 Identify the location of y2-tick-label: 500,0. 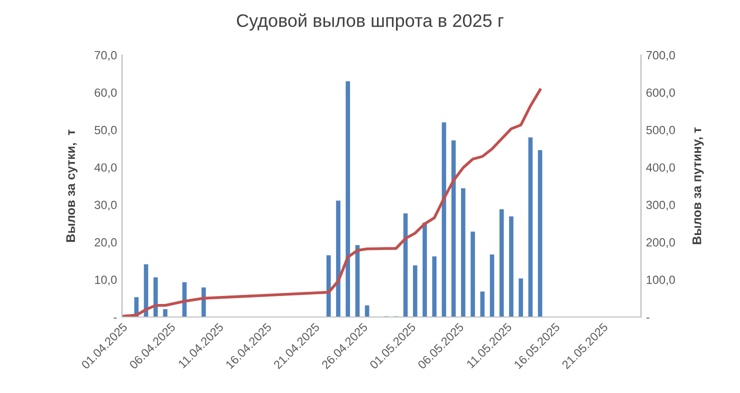
(660, 131).